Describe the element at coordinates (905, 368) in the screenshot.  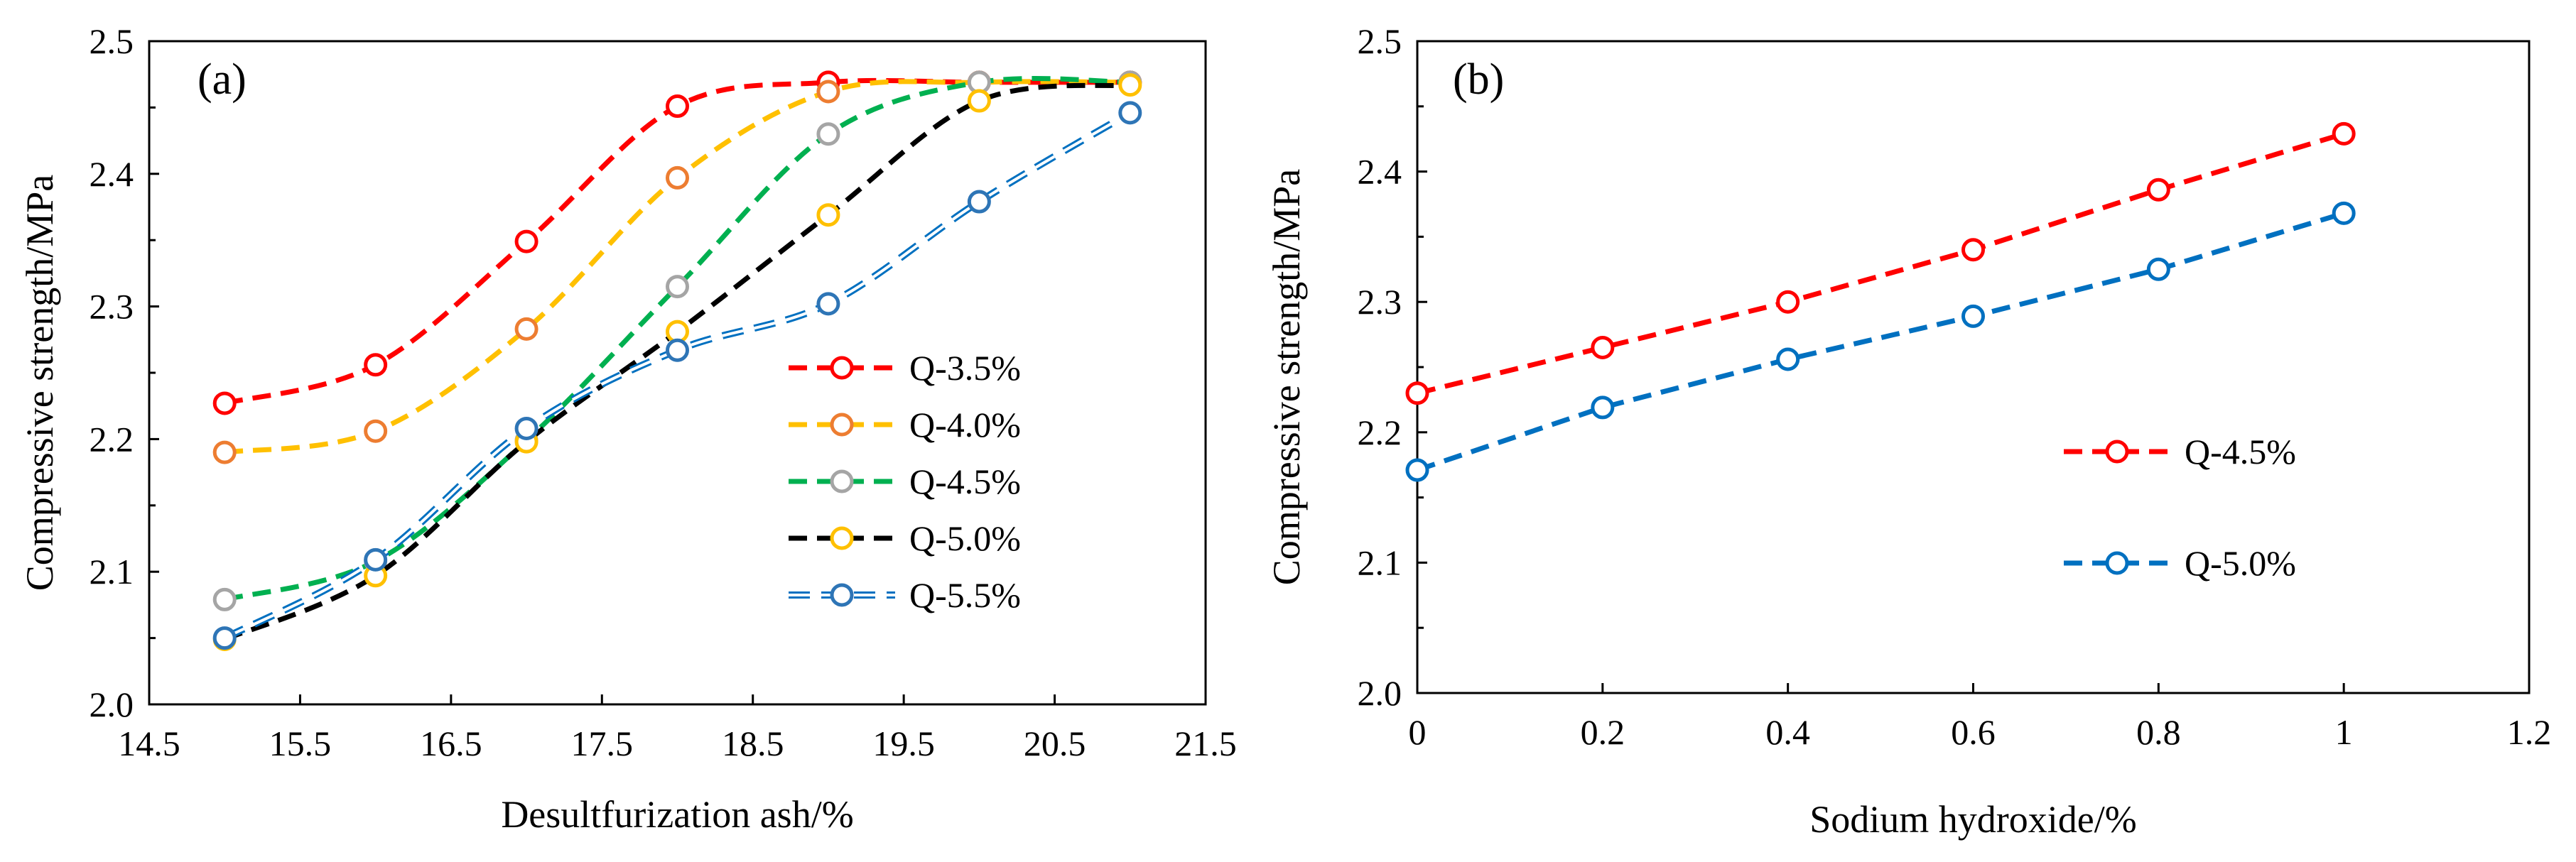
I see `legend-entry-0: Q-3.5%` at that location.